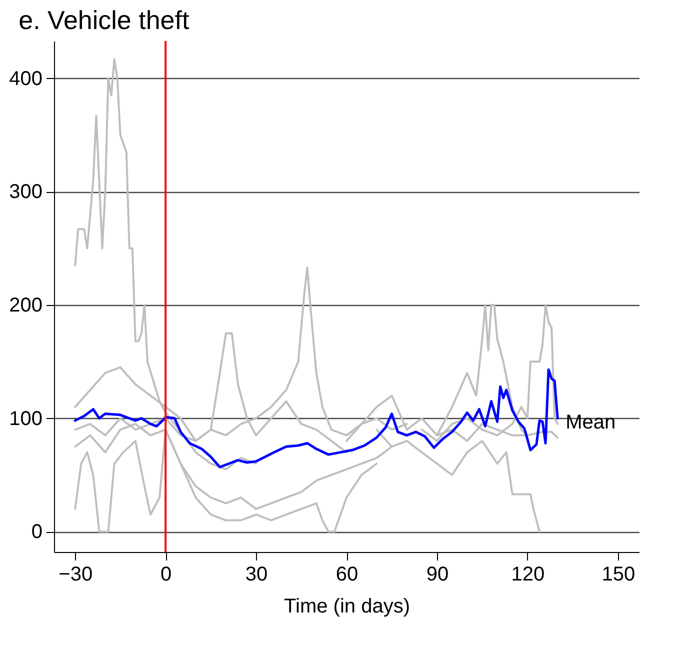 This screenshot has height=657, width=687. Describe the element at coordinates (619, 575) in the screenshot. I see `x-tick-label: 150` at that location.